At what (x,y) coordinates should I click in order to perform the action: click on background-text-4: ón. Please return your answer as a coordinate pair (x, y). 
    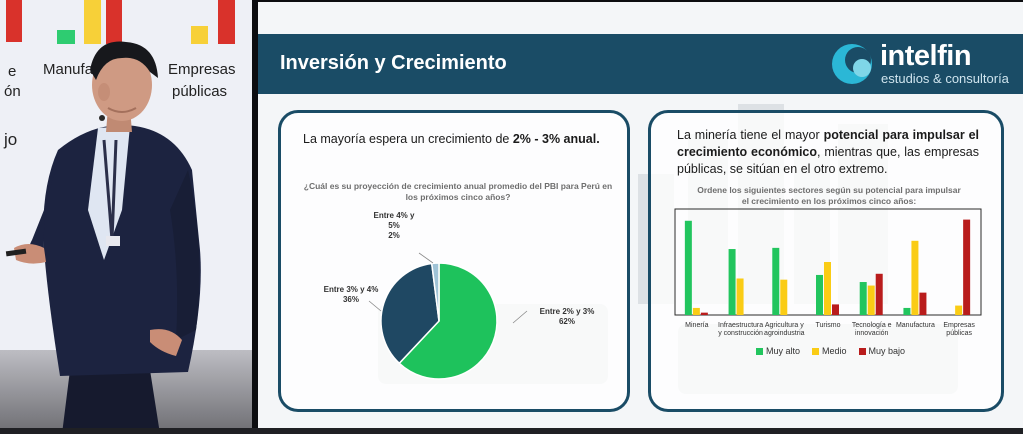
    Looking at the image, I should click on (12, 91).